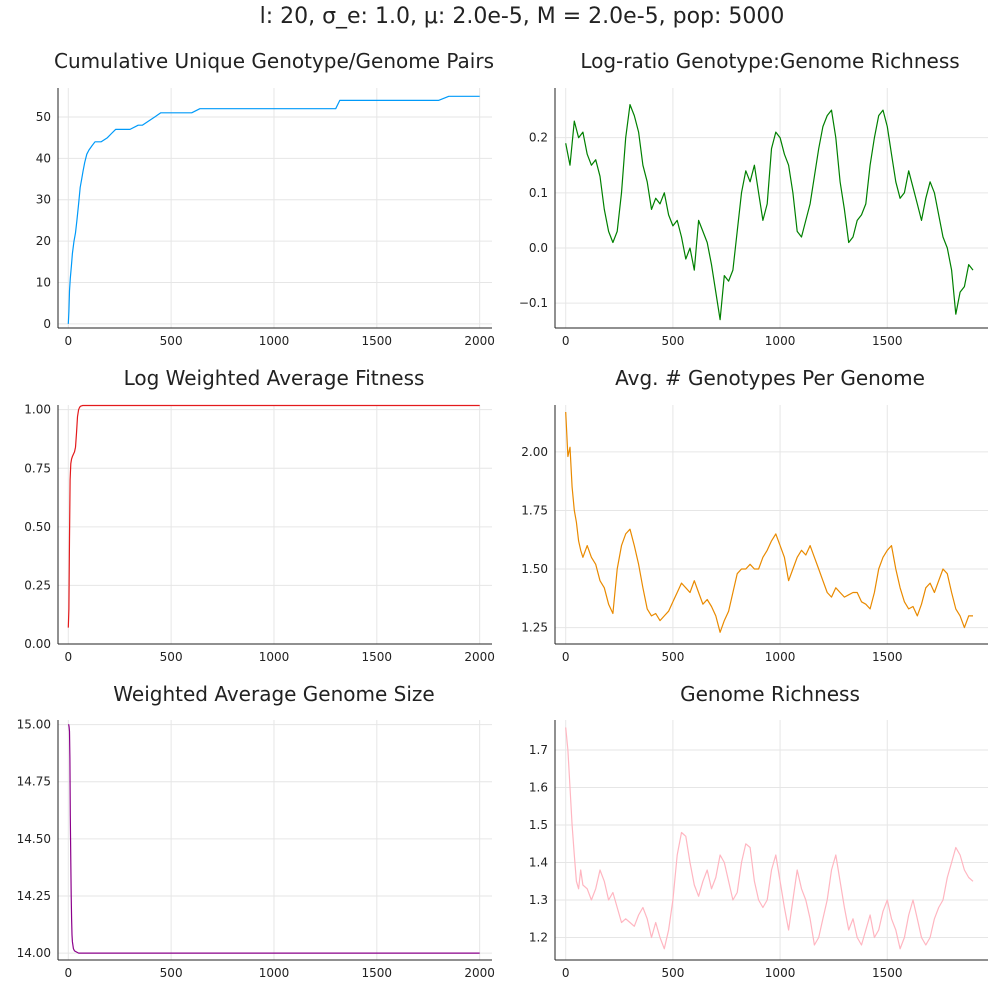 This screenshot has height=999, width=999. I want to click on chart-title: Weighted Average Genome Size, so click(273, 694).